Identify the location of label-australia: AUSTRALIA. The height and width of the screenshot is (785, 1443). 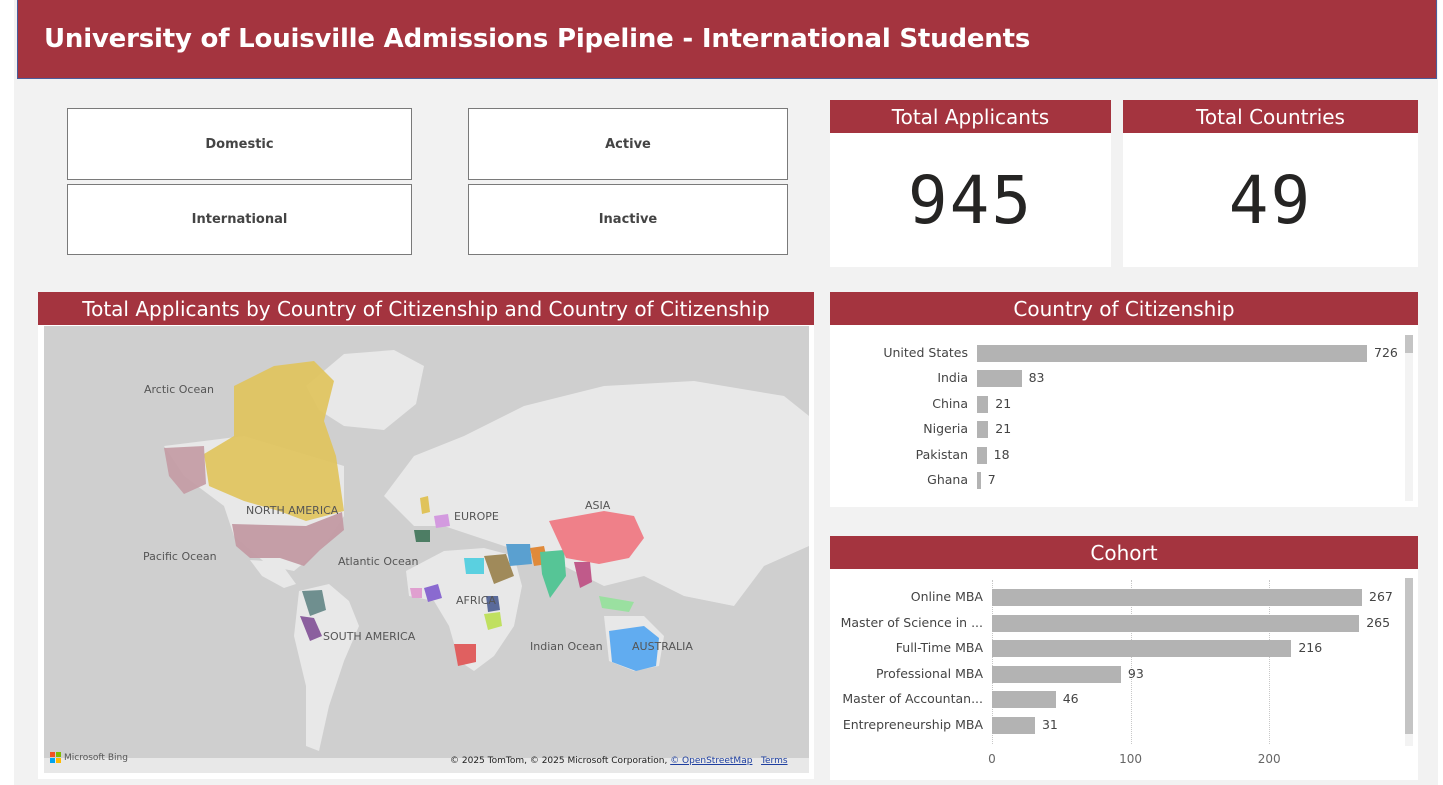
(662, 646).